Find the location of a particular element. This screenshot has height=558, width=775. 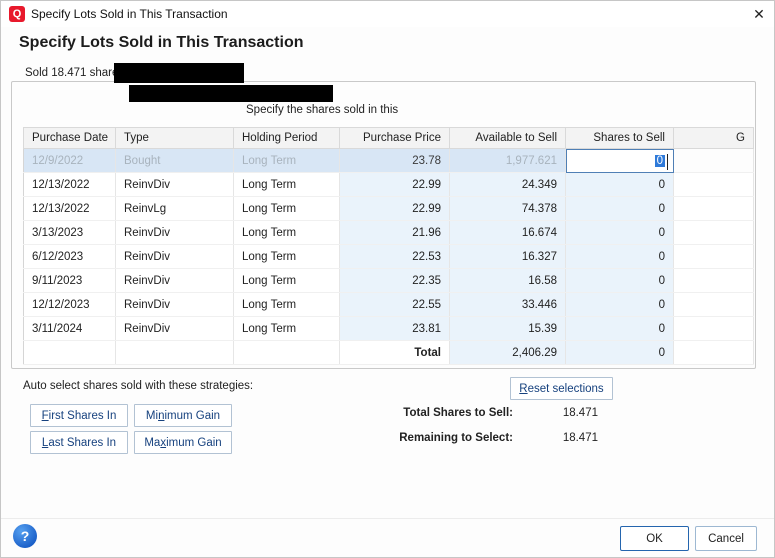

cell-available-to-sell: 16.674 is located at coordinates (507, 232).